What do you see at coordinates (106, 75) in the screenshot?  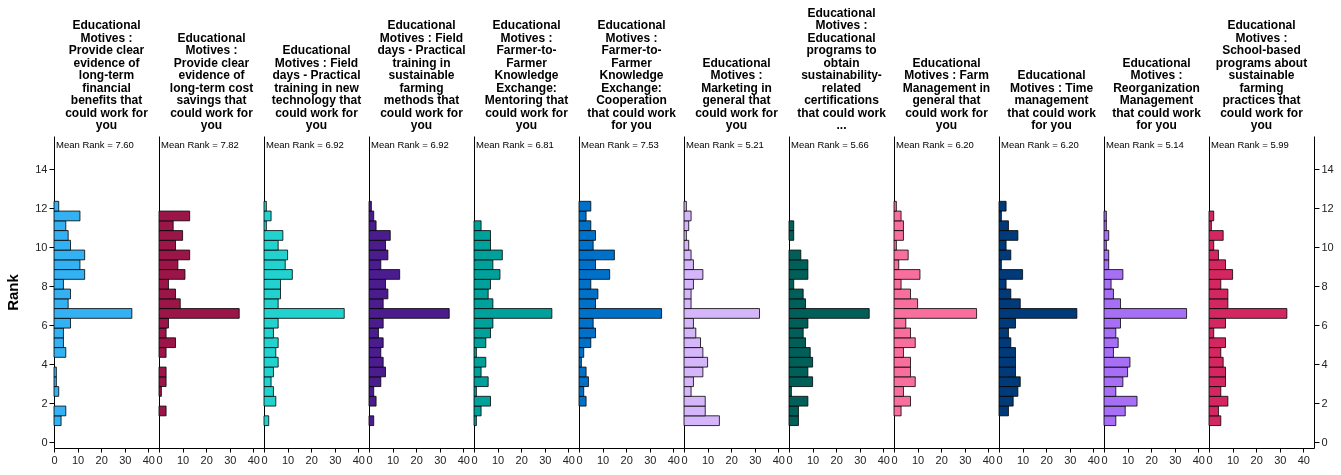 I see `chart-title: Educational Motives : Provide clear evidence of long-term financial benefits that could work for you` at bounding box center [106, 75].